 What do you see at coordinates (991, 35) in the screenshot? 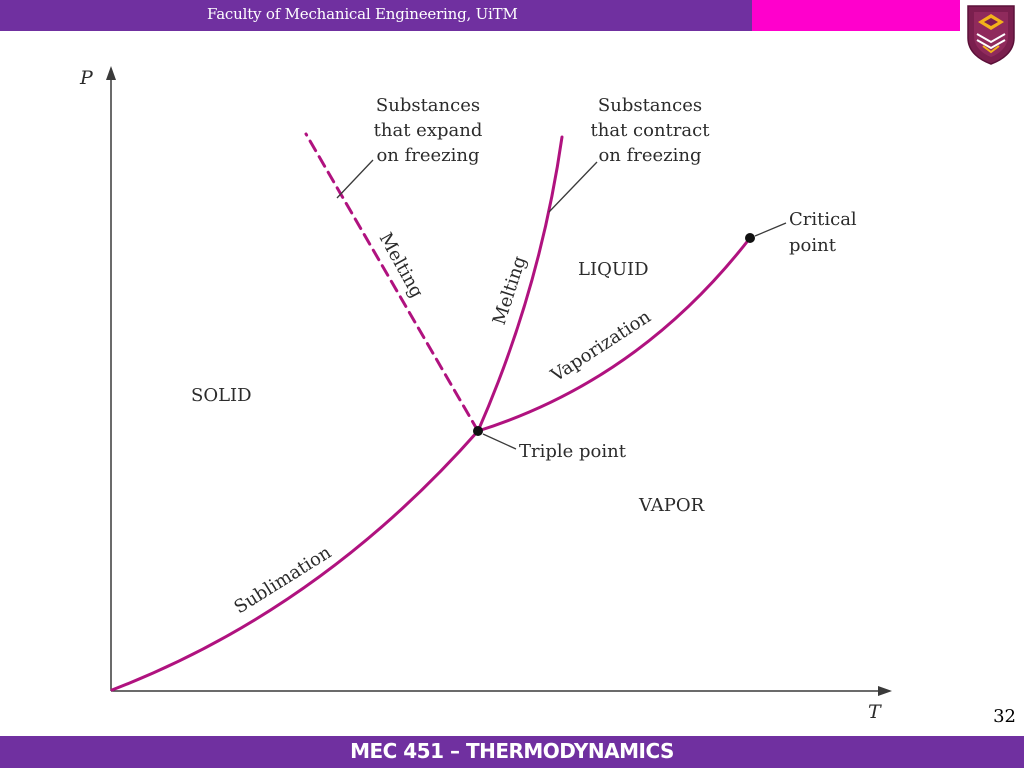
I see `uitm-crest-icon` at bounding box center [991, 35].